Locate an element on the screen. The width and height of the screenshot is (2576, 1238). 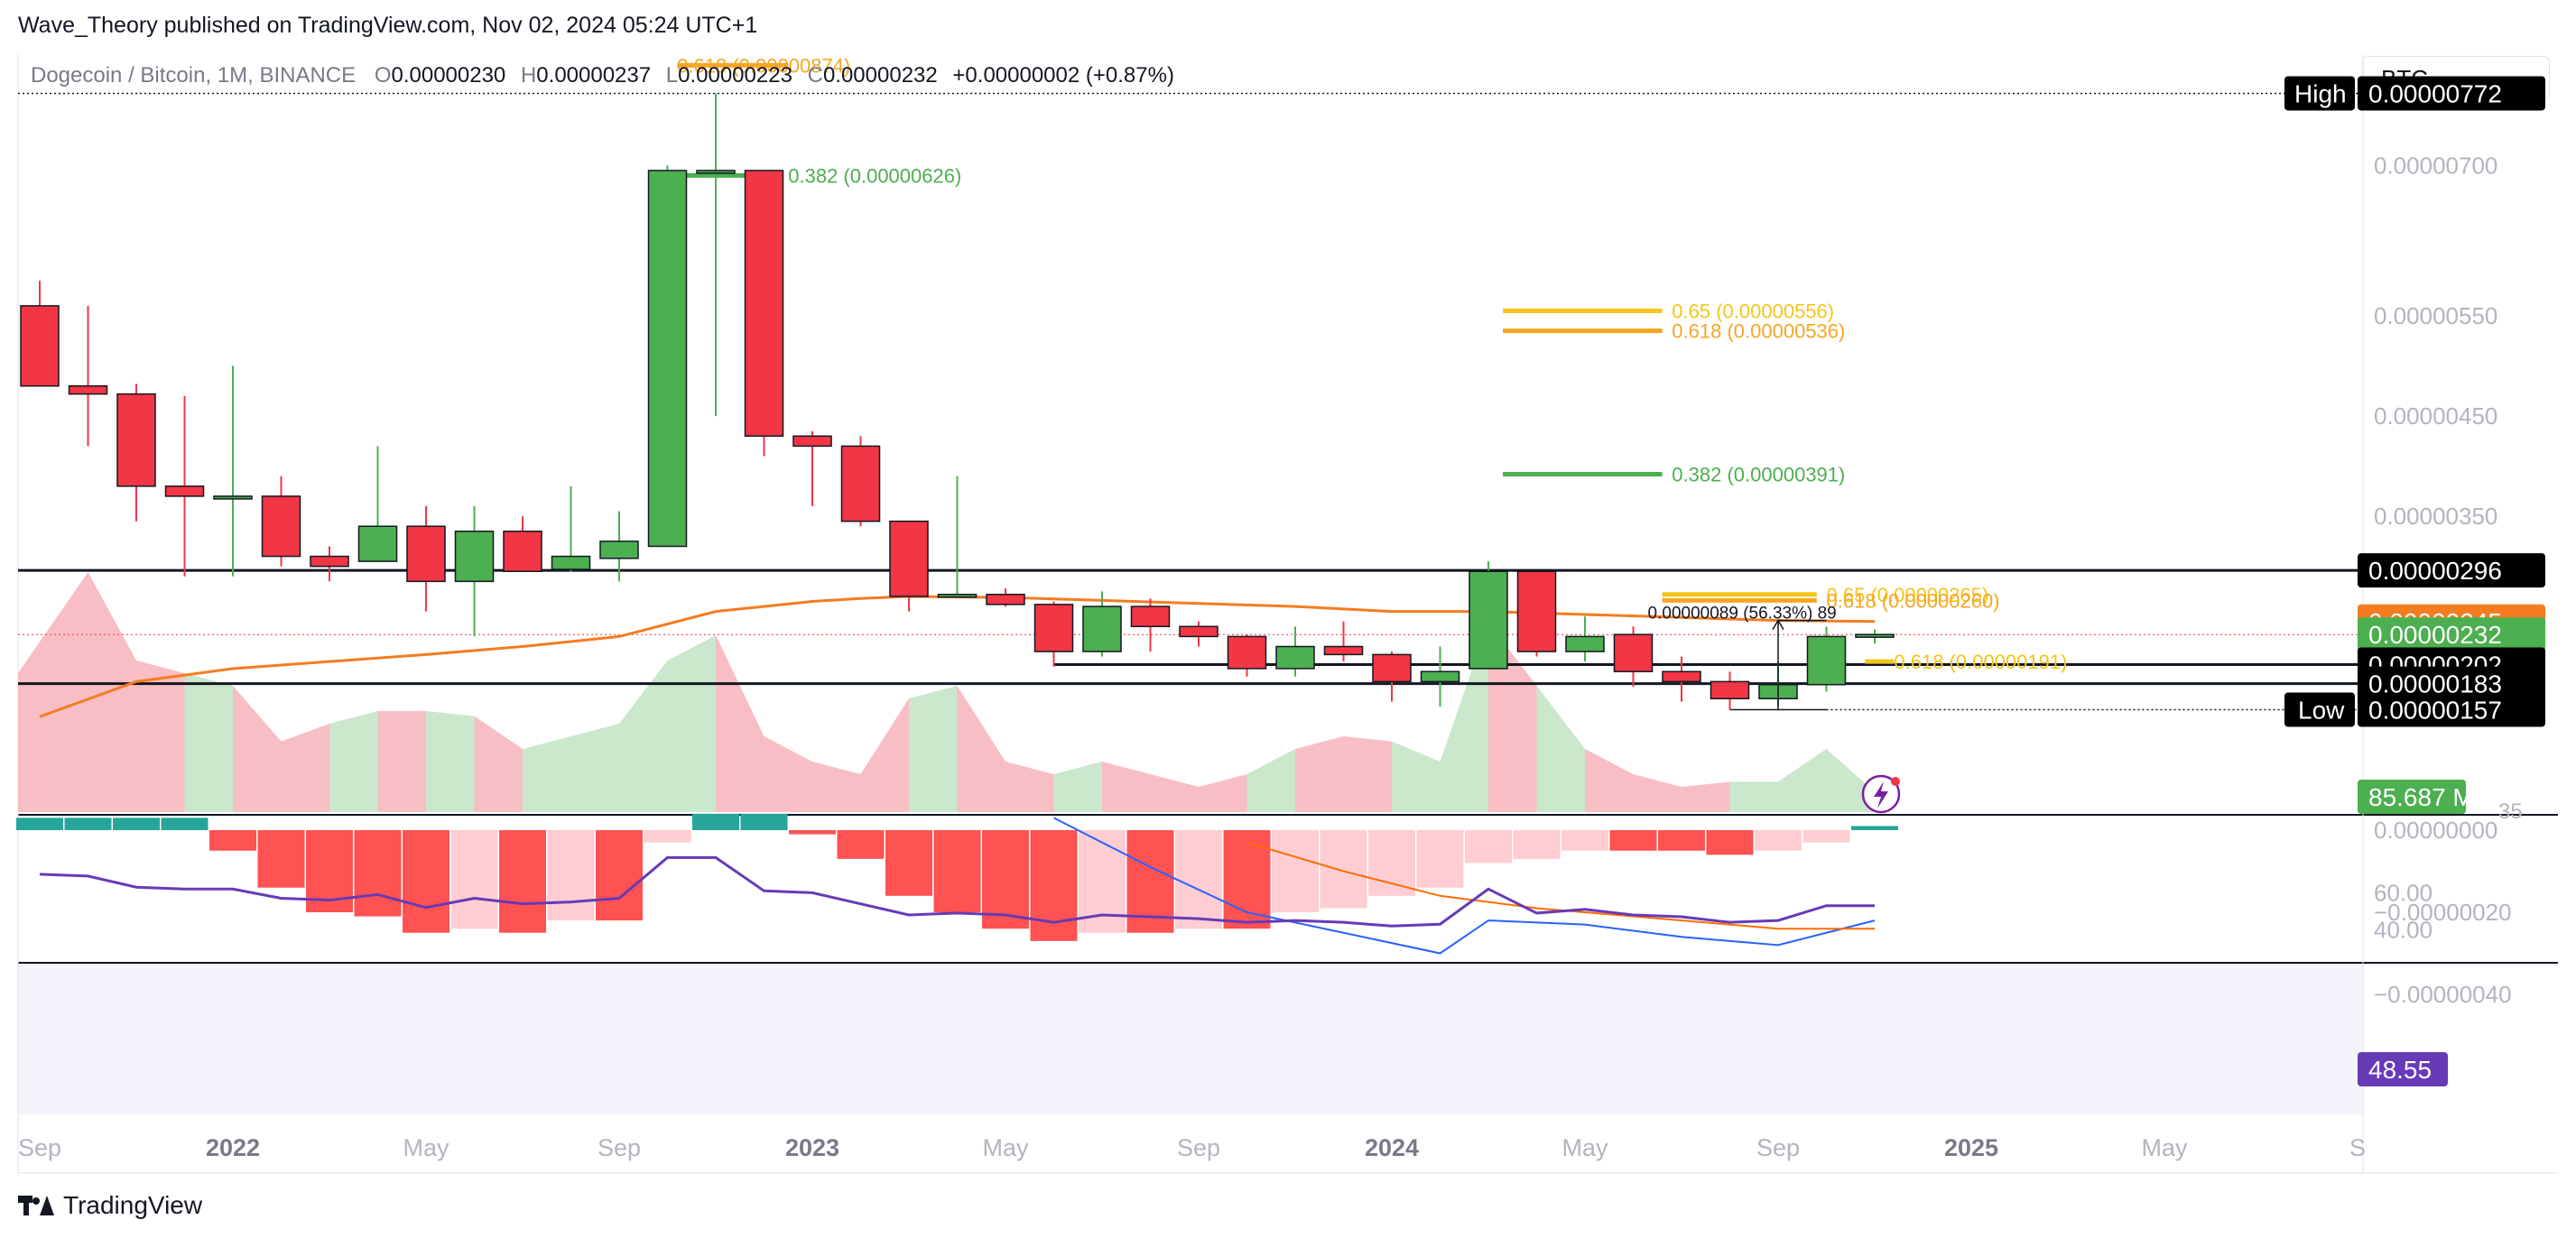
fib-level-label: 0.65 (0.00000556) is located at coordinates (1753, 311).